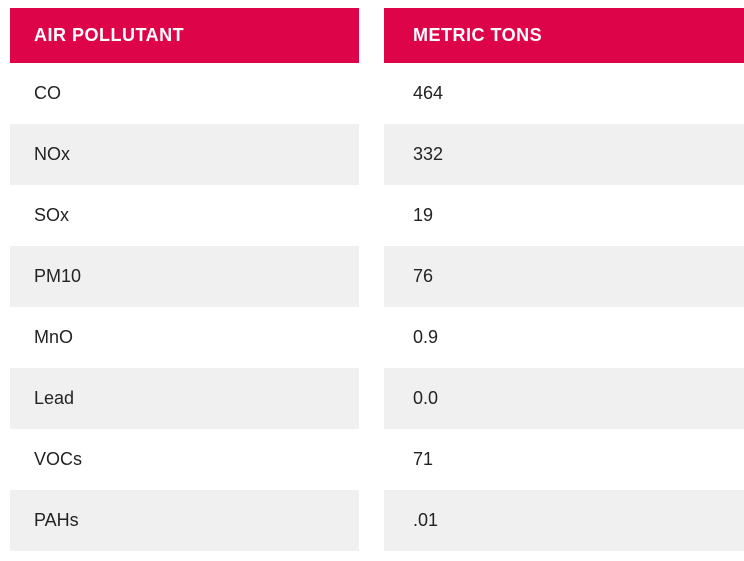  What do you see at coordinates (184, 337) in the screenshot?
I see `table-cell-pollutant: MnO` at bounding box center [184, 337].